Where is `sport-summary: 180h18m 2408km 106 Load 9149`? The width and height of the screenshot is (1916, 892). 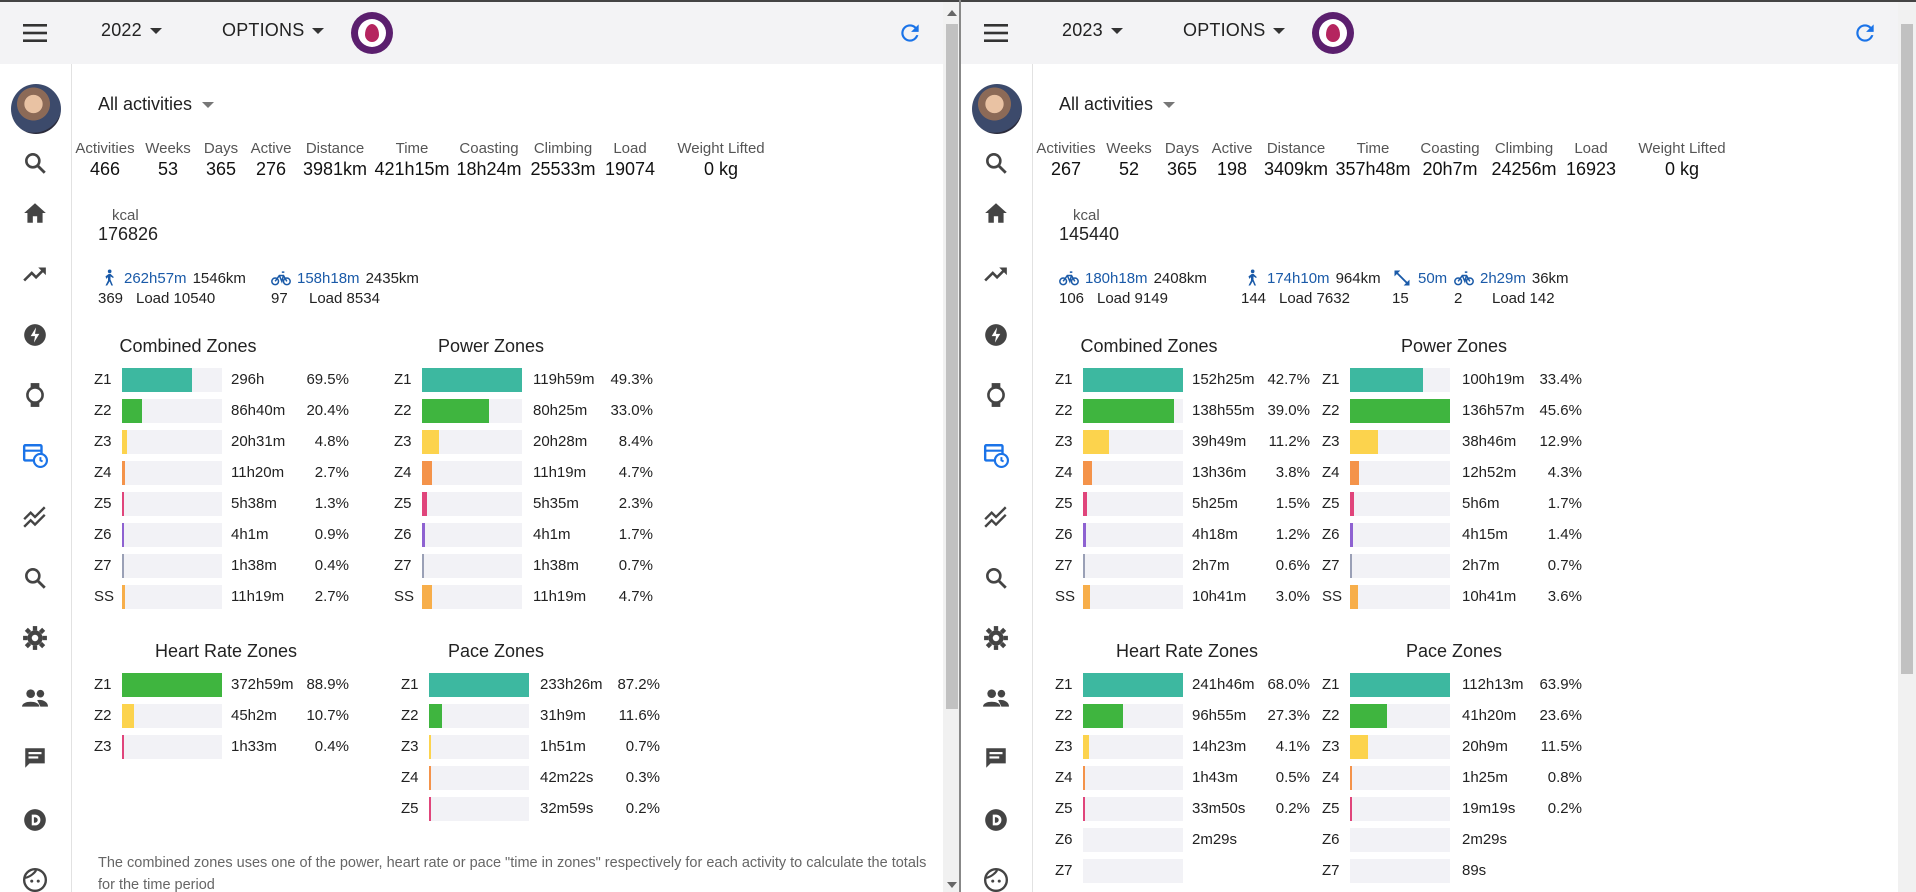 sport-summary: 180h18m 2408km 106 Load 9149 is located at coordinates (1133, 288).